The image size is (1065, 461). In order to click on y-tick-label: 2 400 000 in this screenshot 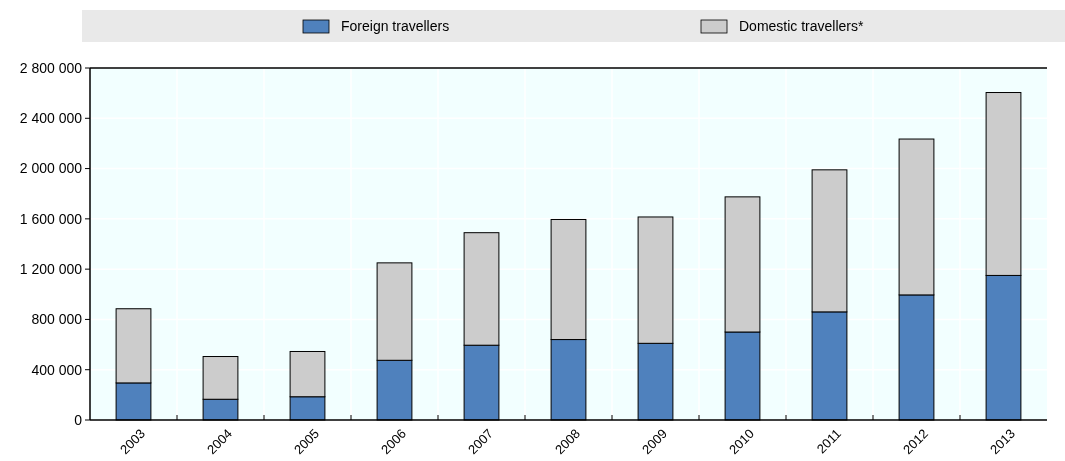, I will do `click(51, 118)`.